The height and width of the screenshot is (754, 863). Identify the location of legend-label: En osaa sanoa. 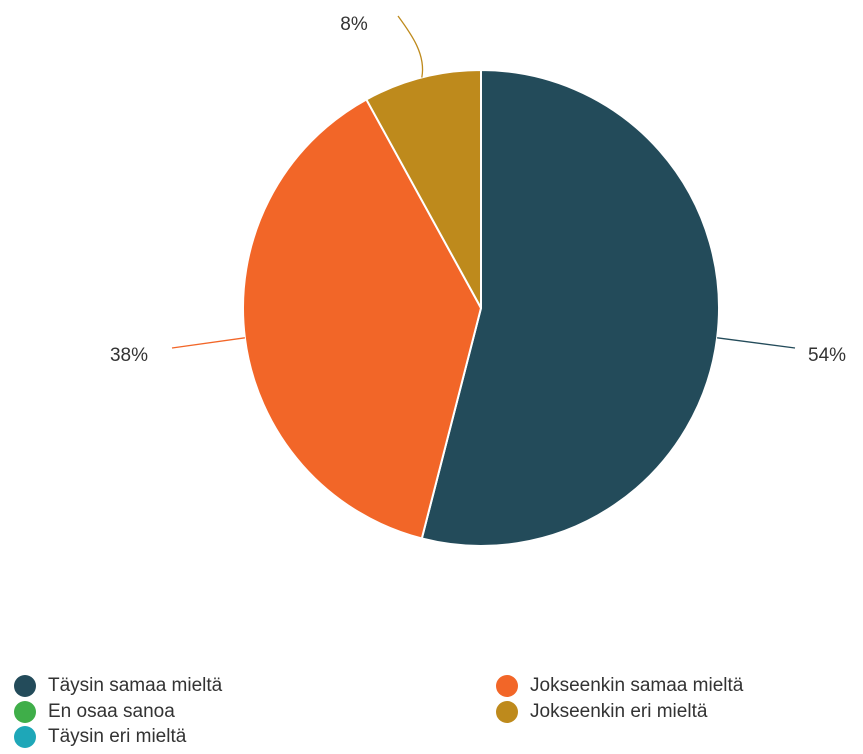
(111, 711).